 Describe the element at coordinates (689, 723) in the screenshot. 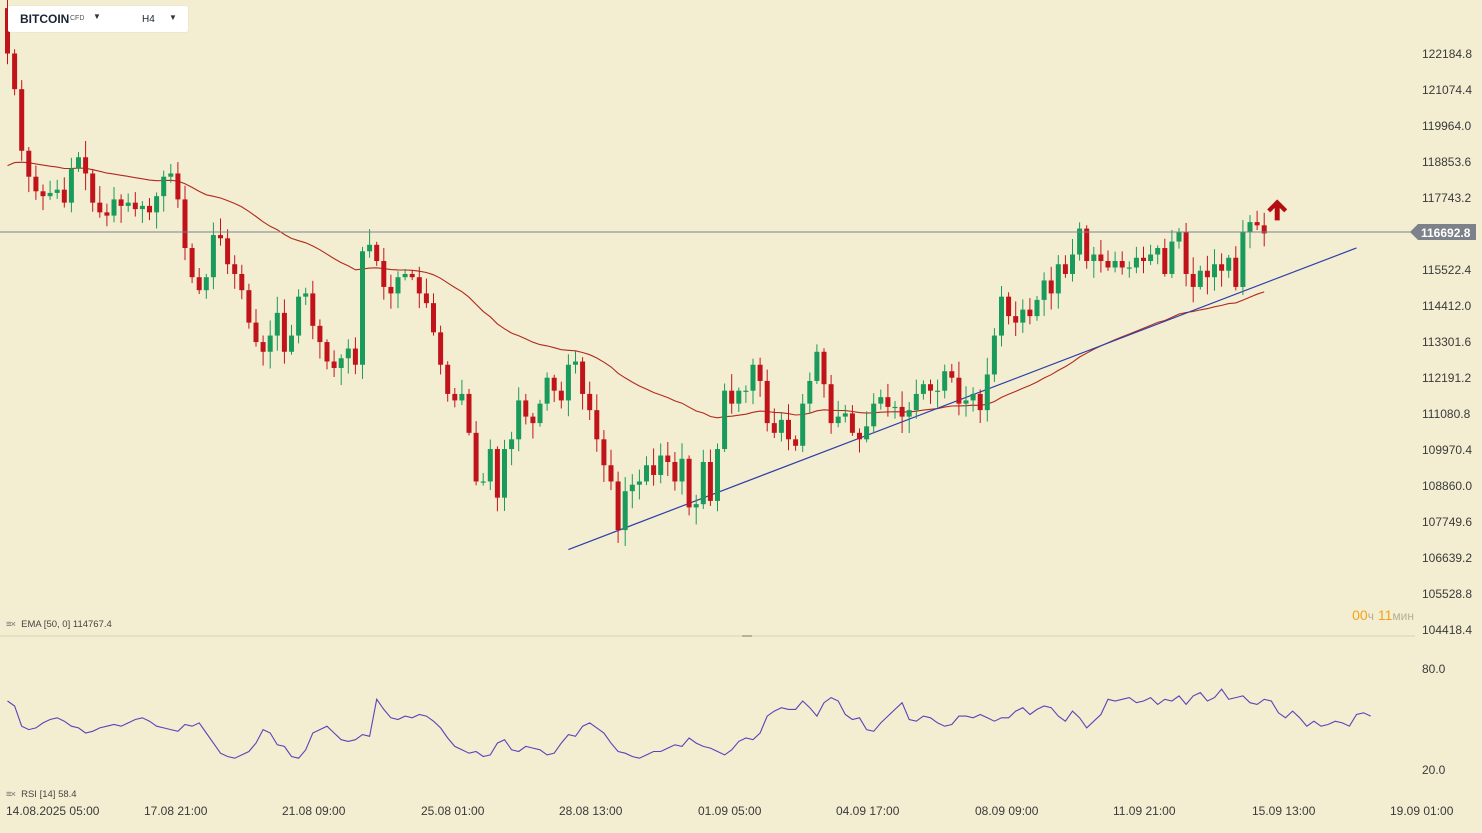

I see `rsi-line` at that location.